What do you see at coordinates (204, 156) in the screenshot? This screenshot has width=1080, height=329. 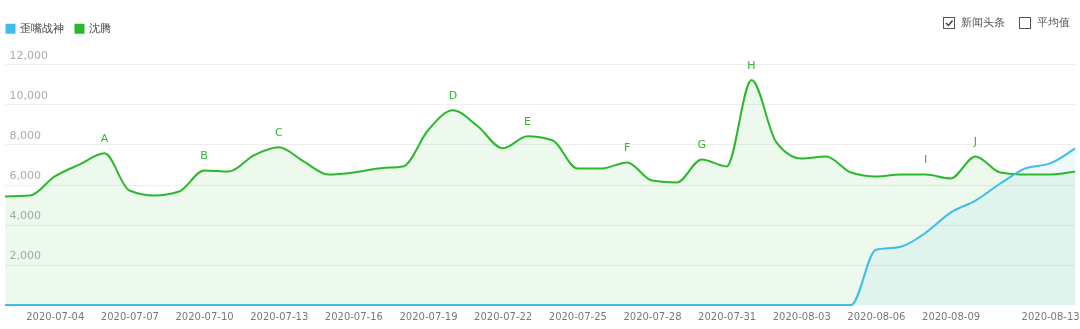 I see `annotation: B` at bounding box center [204, 156].